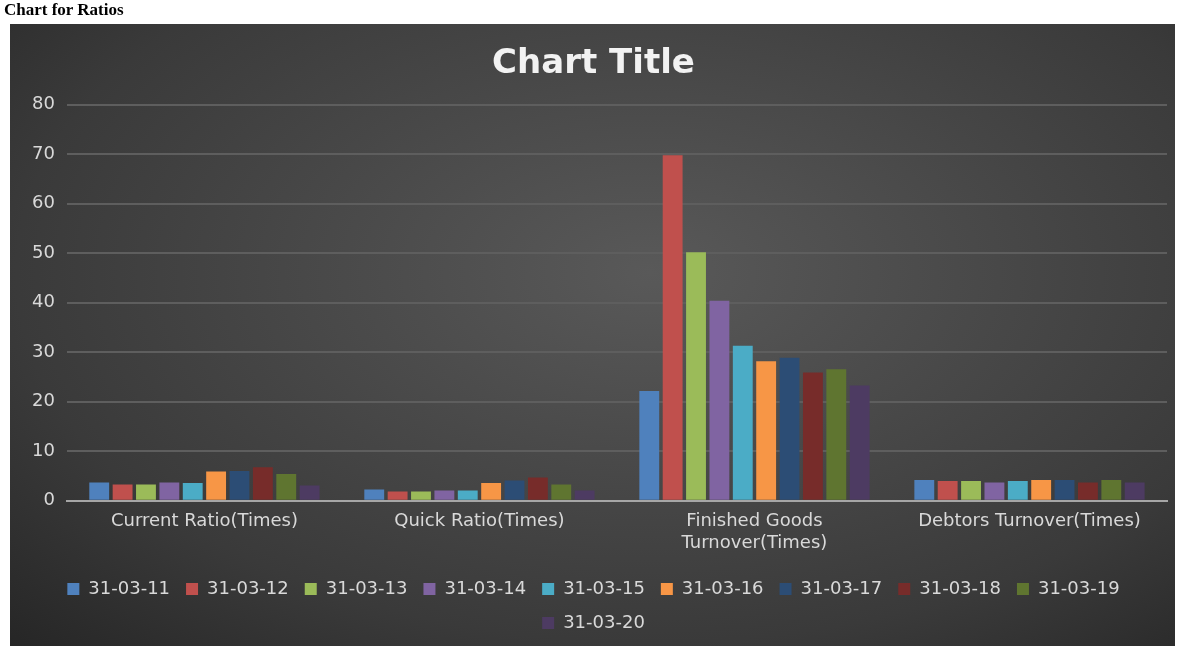  I want to click on y-tick-label: 60, so click(43, 202).